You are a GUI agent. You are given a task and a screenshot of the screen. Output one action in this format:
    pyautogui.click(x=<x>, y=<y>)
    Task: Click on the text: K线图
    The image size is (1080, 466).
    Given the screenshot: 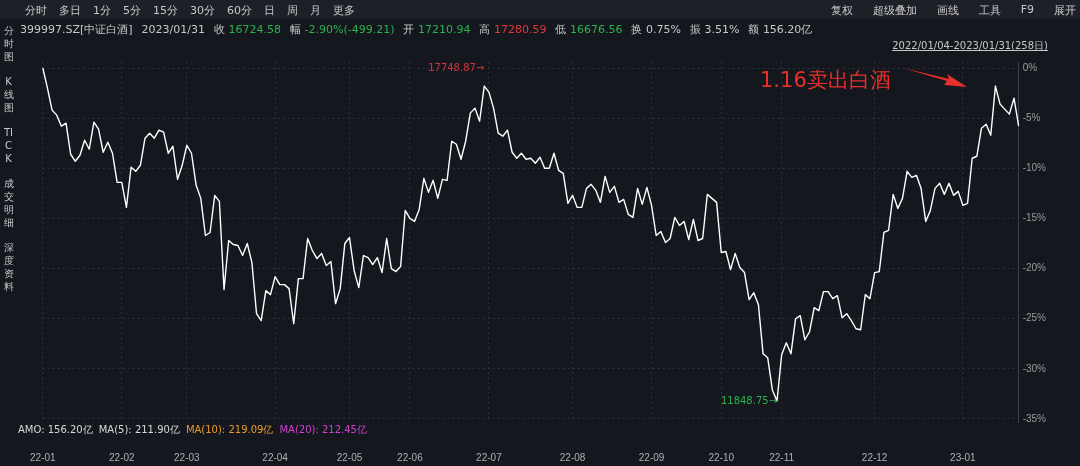 What is the action you would take?
    pyautogui.click(x=8, y=94)
    